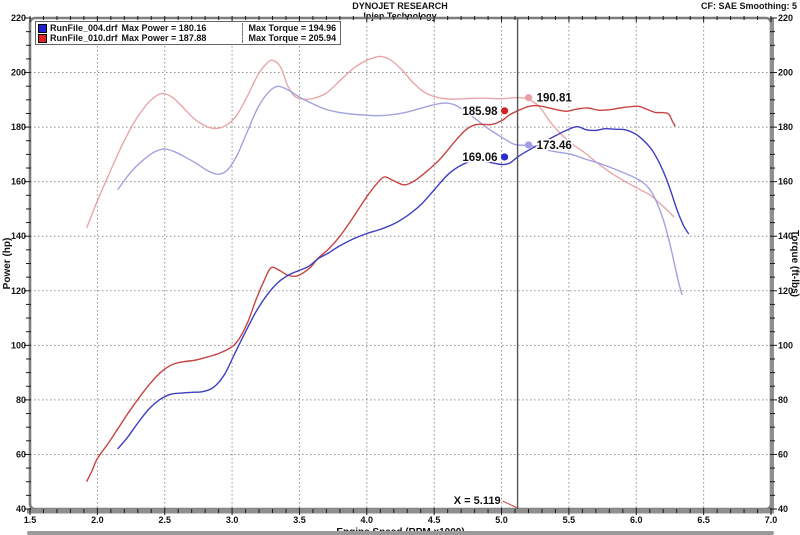  What do you see at coordinates (434, 520) in the screenshot?
I see `svg-text: 4.5` at bounding box center [434, 520].